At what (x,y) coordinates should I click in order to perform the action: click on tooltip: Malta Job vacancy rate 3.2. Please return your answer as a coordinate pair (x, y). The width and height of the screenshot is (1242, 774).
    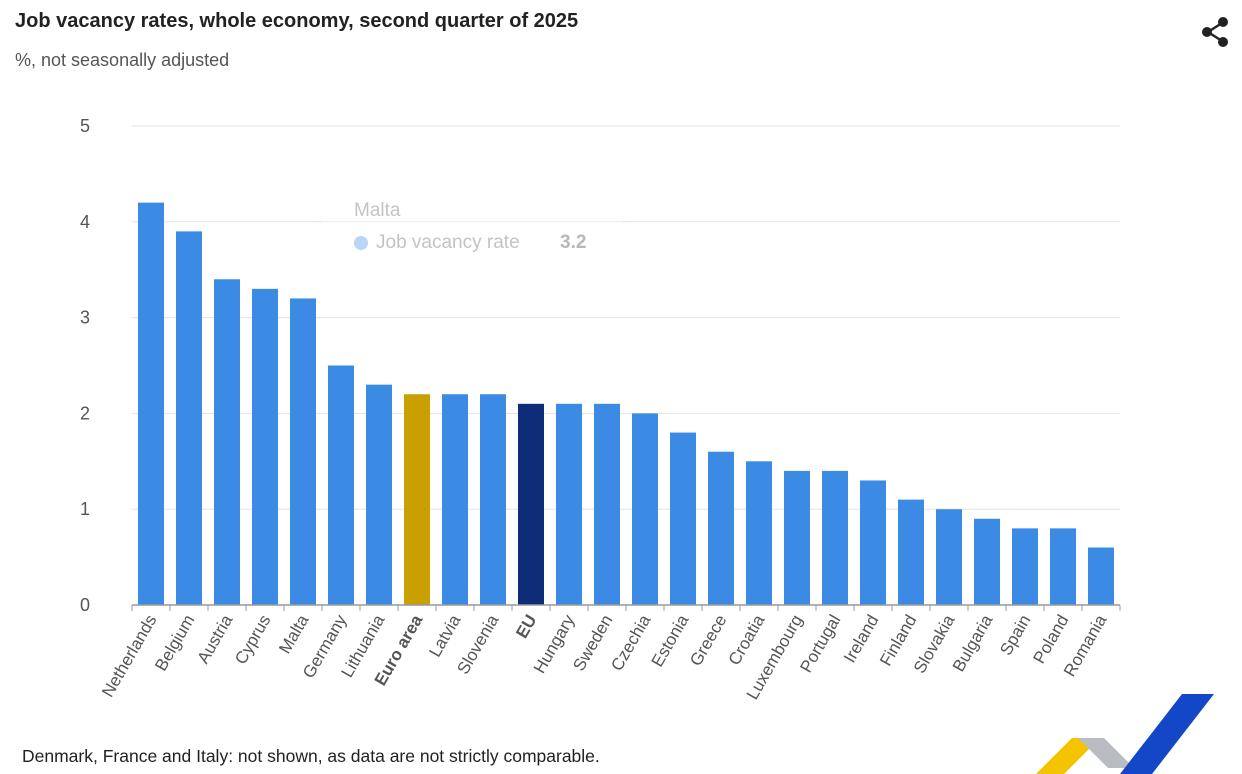
    Looking at the image, I should click on (472, 226).